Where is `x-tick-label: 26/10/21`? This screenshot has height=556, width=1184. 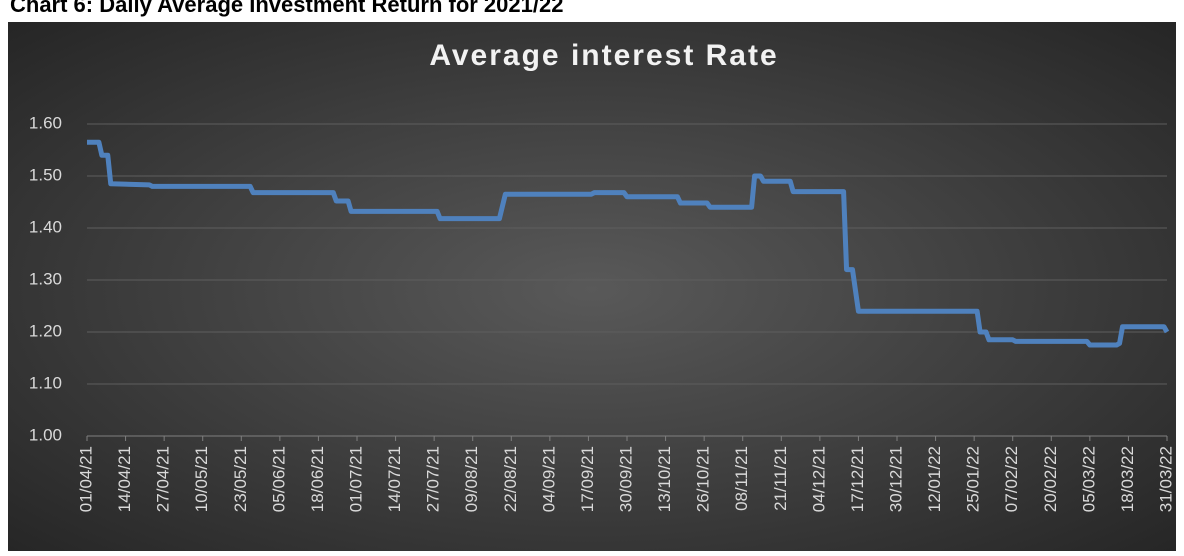 x-tick-label: 26/10/21 is located at coordinates (703, 479).